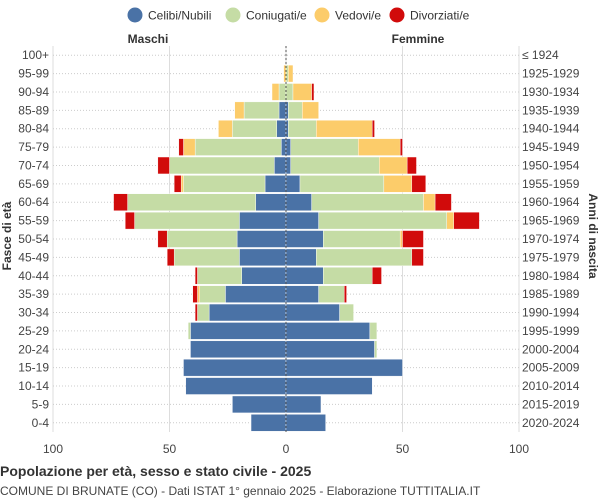 The image size is (600, 500). What do you see at coordinates (551, 74) in the screenshot?
I see `birth-year-label: 1925-1929` at bounding box center [551, 74].